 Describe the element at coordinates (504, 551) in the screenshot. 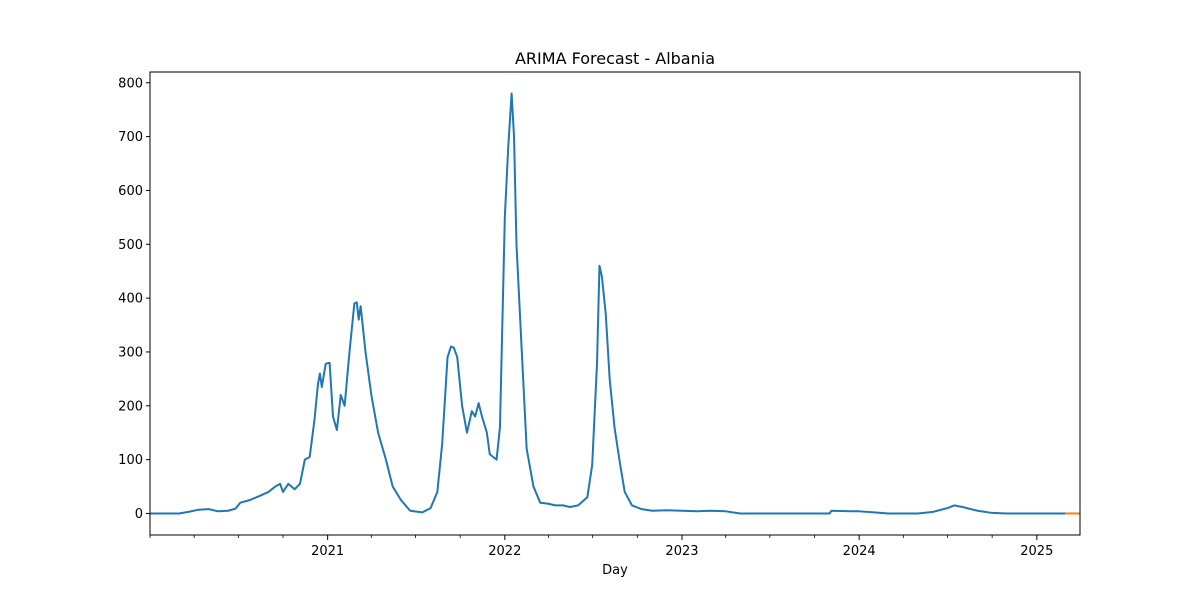

I see `x-tick-label: 2022` at that location.